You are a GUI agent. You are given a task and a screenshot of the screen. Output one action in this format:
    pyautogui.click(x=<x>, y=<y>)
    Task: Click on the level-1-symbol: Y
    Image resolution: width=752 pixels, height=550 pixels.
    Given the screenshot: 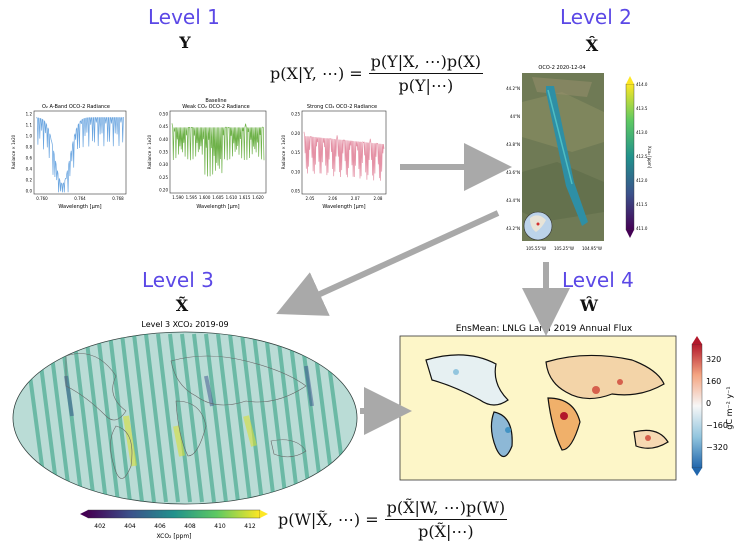 What is the action you would take?
    pyautogui.click(x=185, y=42)
    